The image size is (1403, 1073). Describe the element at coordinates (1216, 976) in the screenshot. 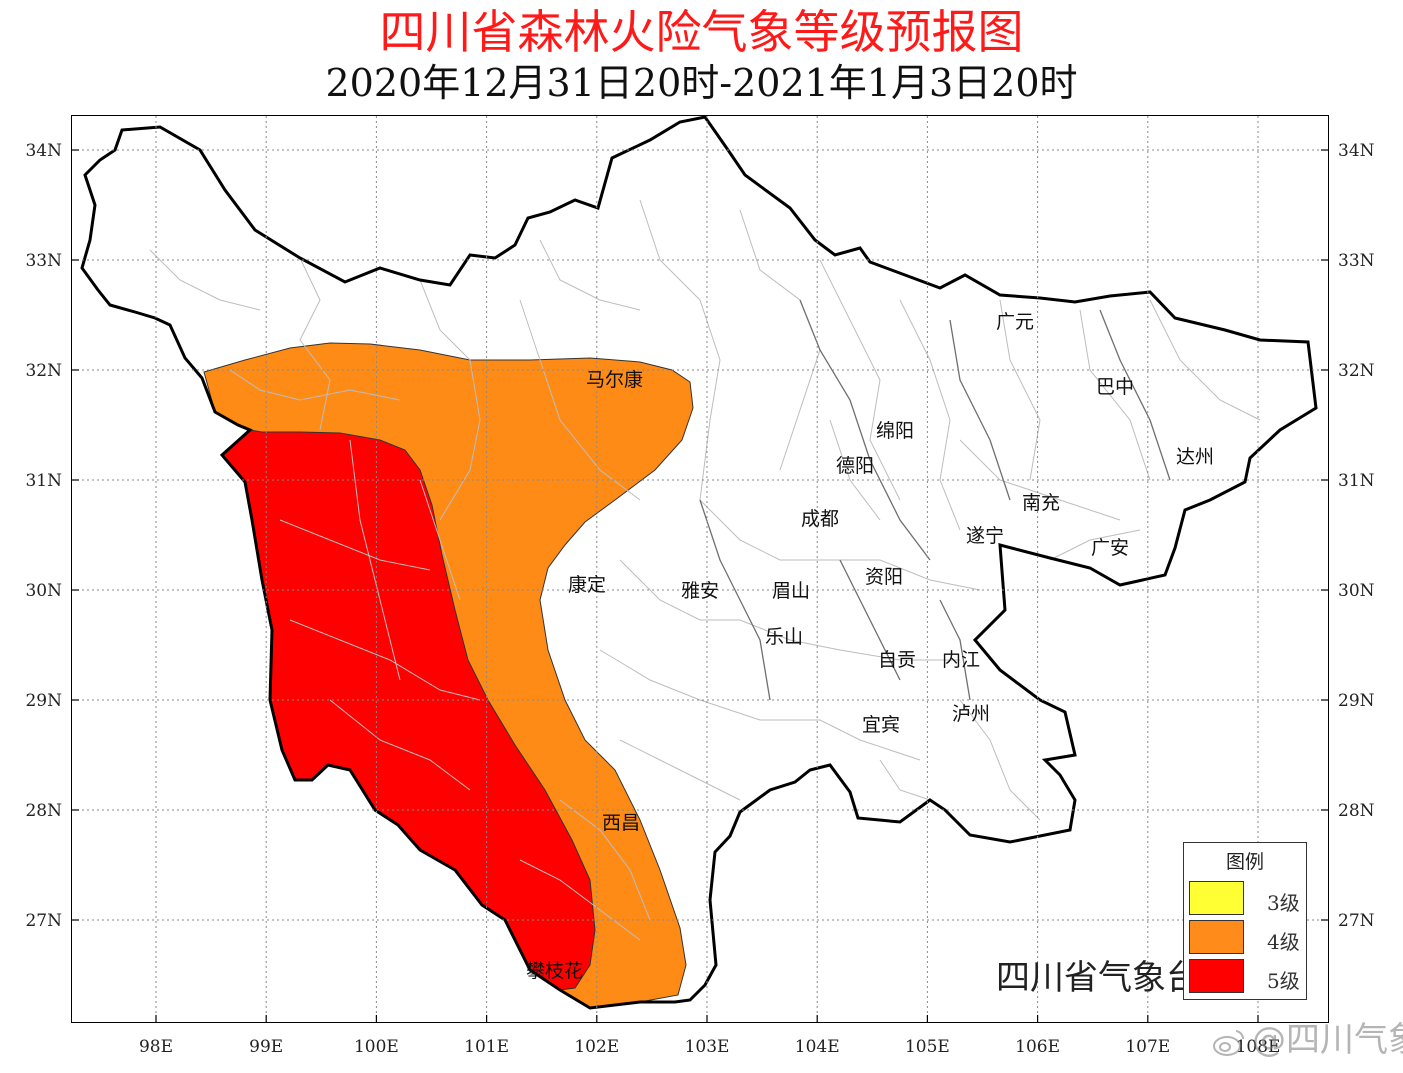

I see `legend-swatch-level5` at that location.